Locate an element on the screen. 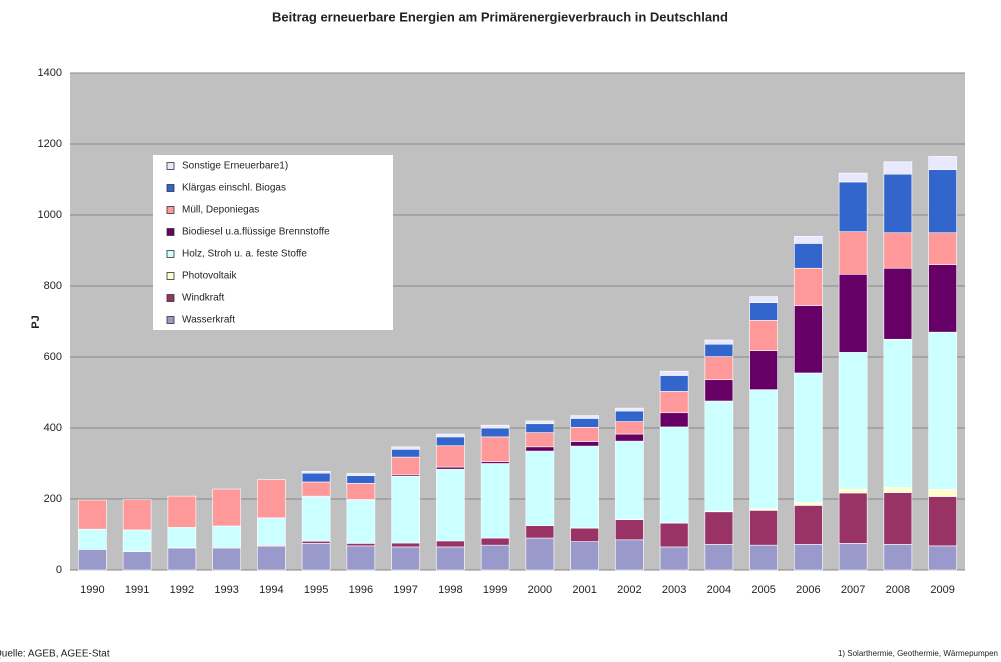 This screenshot has height=662, width=1001. x-tick-label: 2009 is located at coordinates (942, 590).